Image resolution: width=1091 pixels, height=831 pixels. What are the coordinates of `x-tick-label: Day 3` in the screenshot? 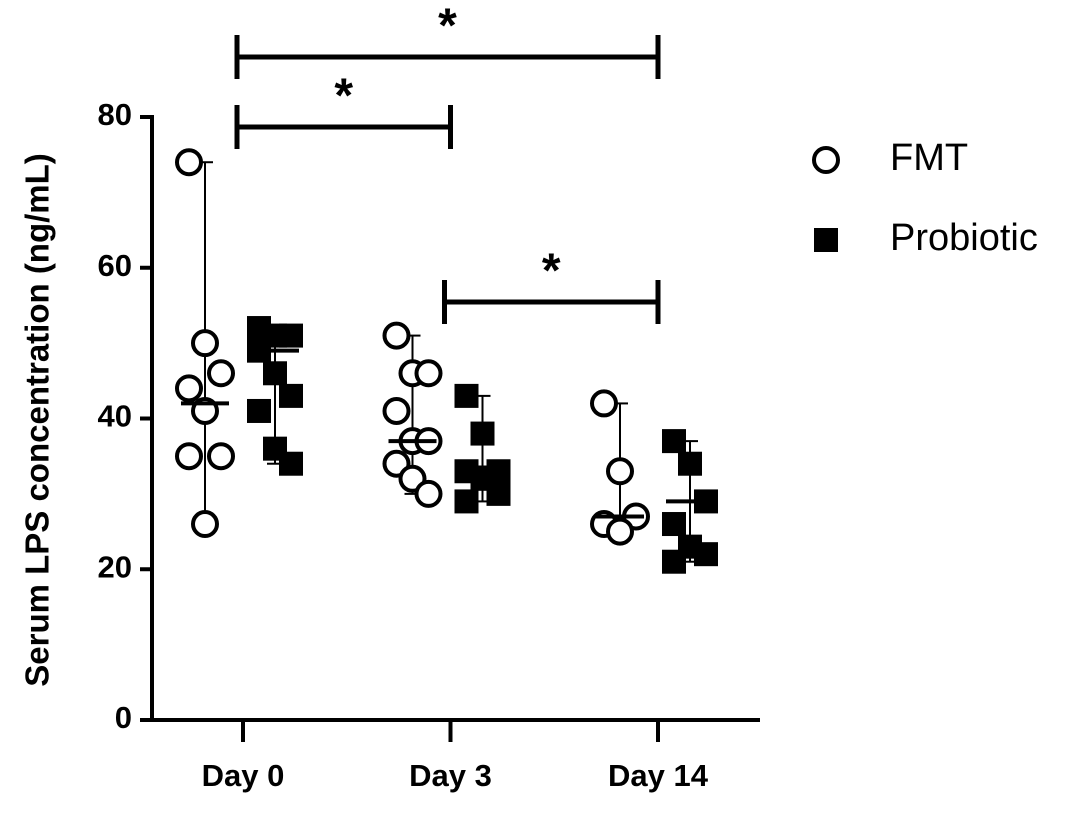 It's located at (450, 775).